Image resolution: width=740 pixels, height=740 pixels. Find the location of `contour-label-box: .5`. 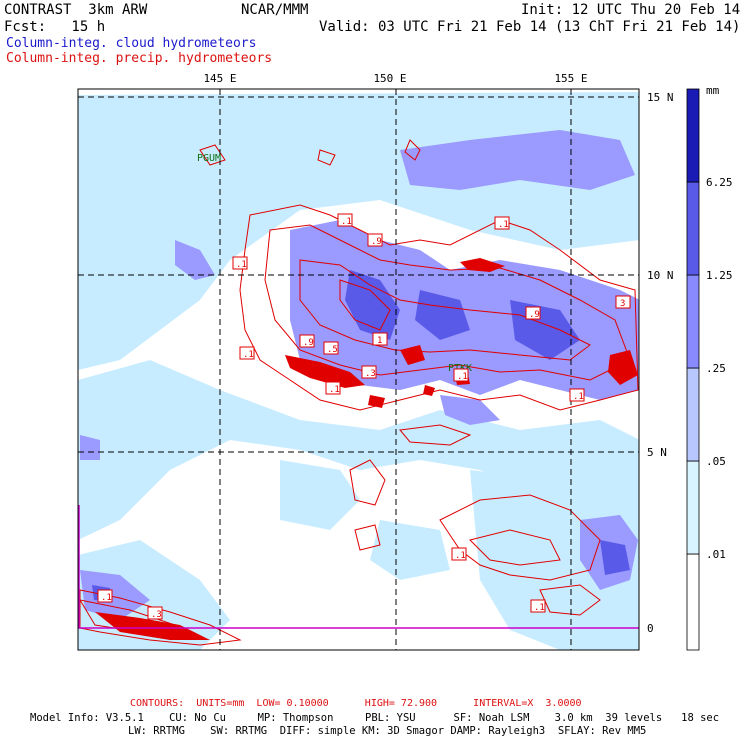

contour-label-box: .5 is located at coordinates (331, 348).